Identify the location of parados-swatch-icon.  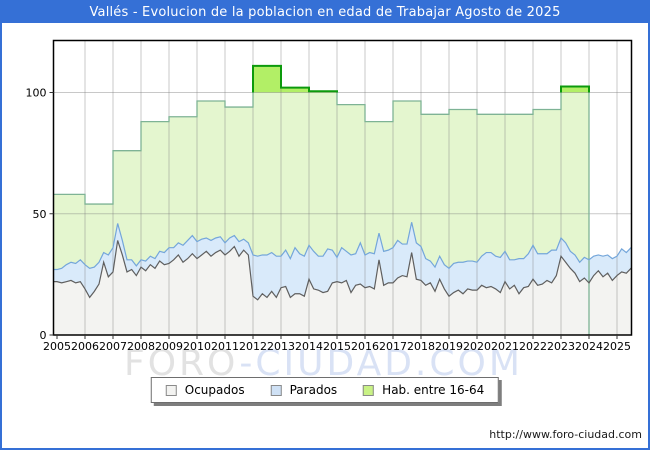
(276, 390).